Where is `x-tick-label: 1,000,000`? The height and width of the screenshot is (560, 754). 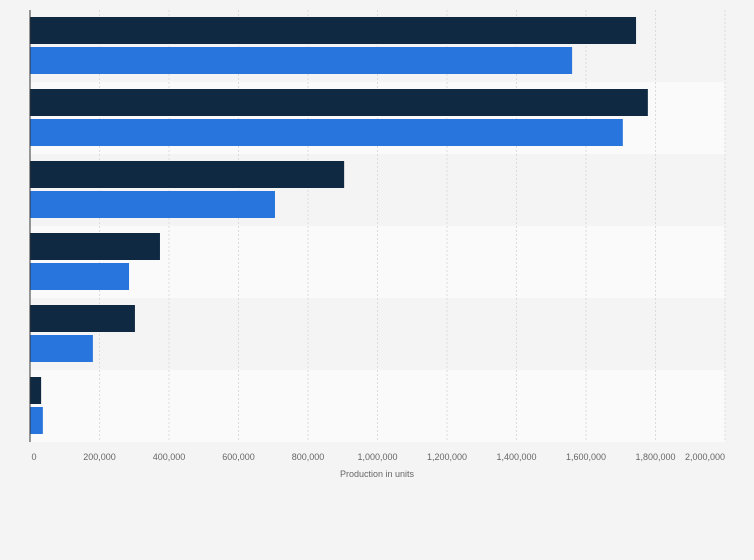 x-tick-label: 1,000,000 is located at coordinates (377, 457).